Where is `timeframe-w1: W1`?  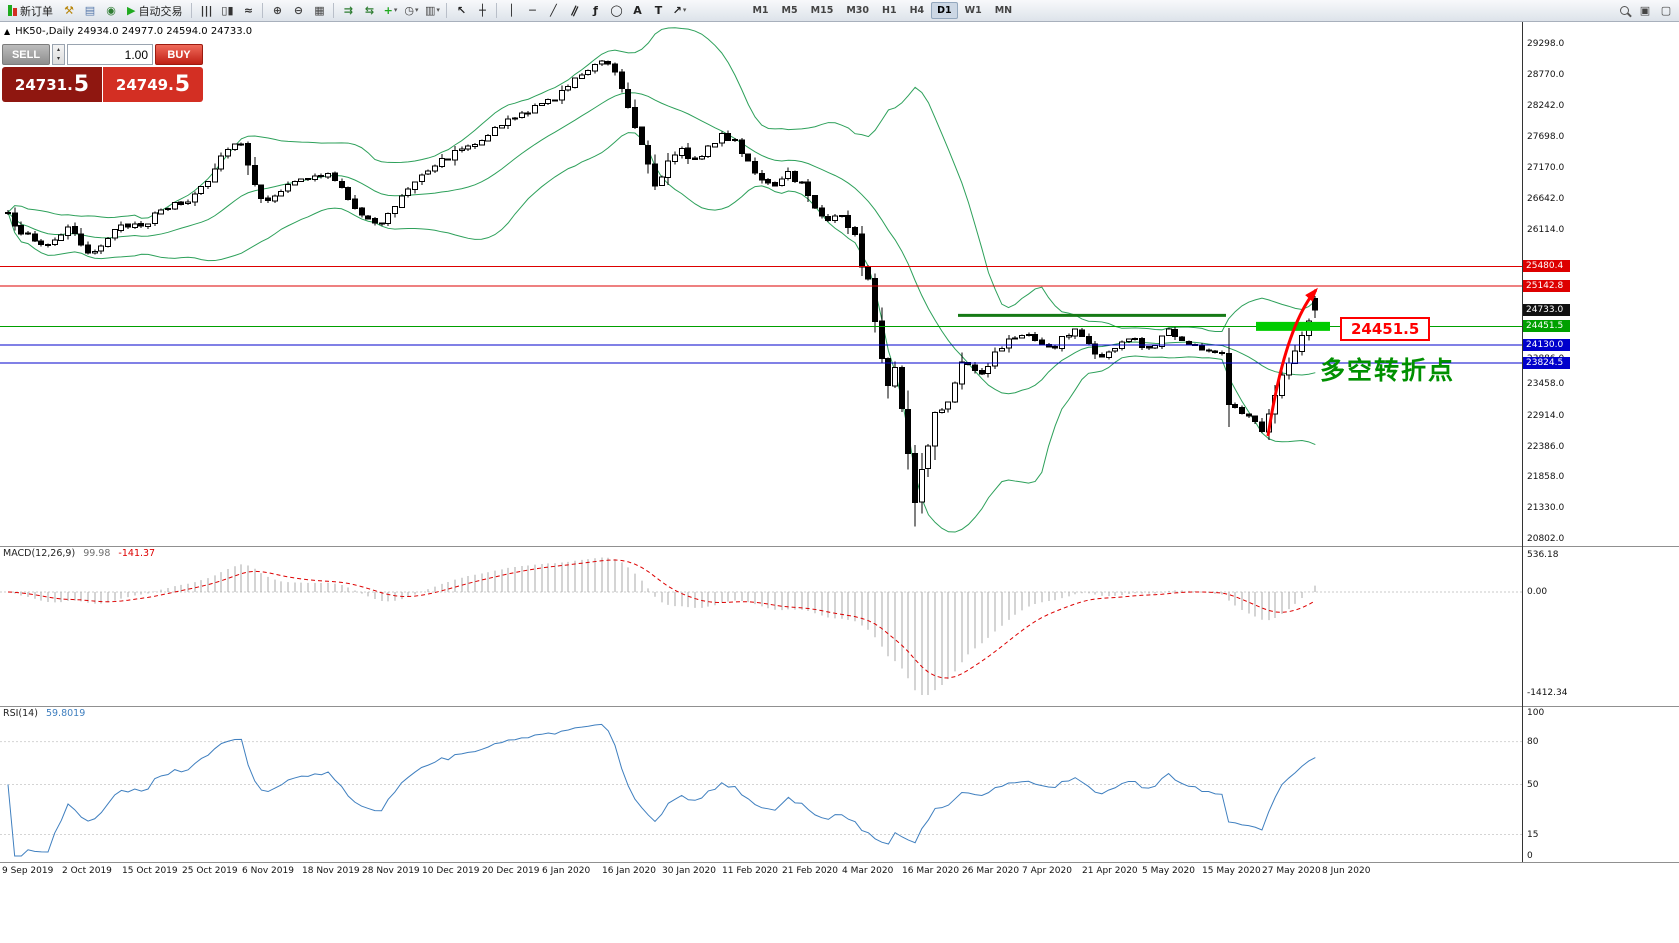 timeframe-w1: W1 is located at coordinates (973, 10).